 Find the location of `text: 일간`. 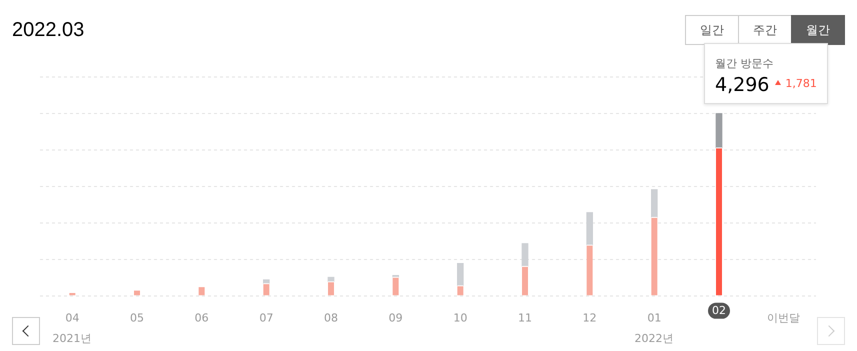

text: 일간 is located at coordinates (712, 30).